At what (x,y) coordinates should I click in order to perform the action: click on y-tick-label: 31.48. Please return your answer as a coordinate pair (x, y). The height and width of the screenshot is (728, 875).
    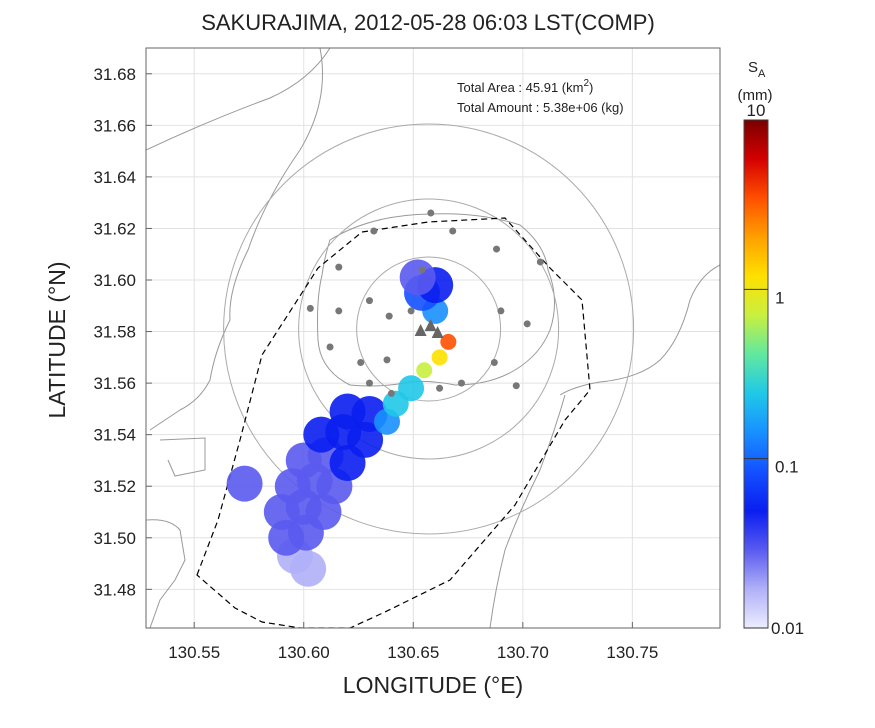
    Looking at the image, I should click on (114, 589).